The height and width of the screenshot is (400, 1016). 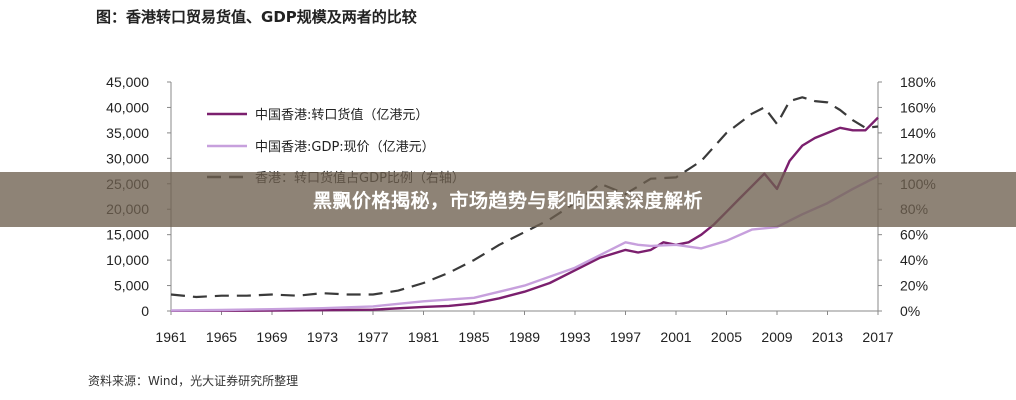 I want to click on y-left-tick-label: 45,000, so click(x=127, y=82).